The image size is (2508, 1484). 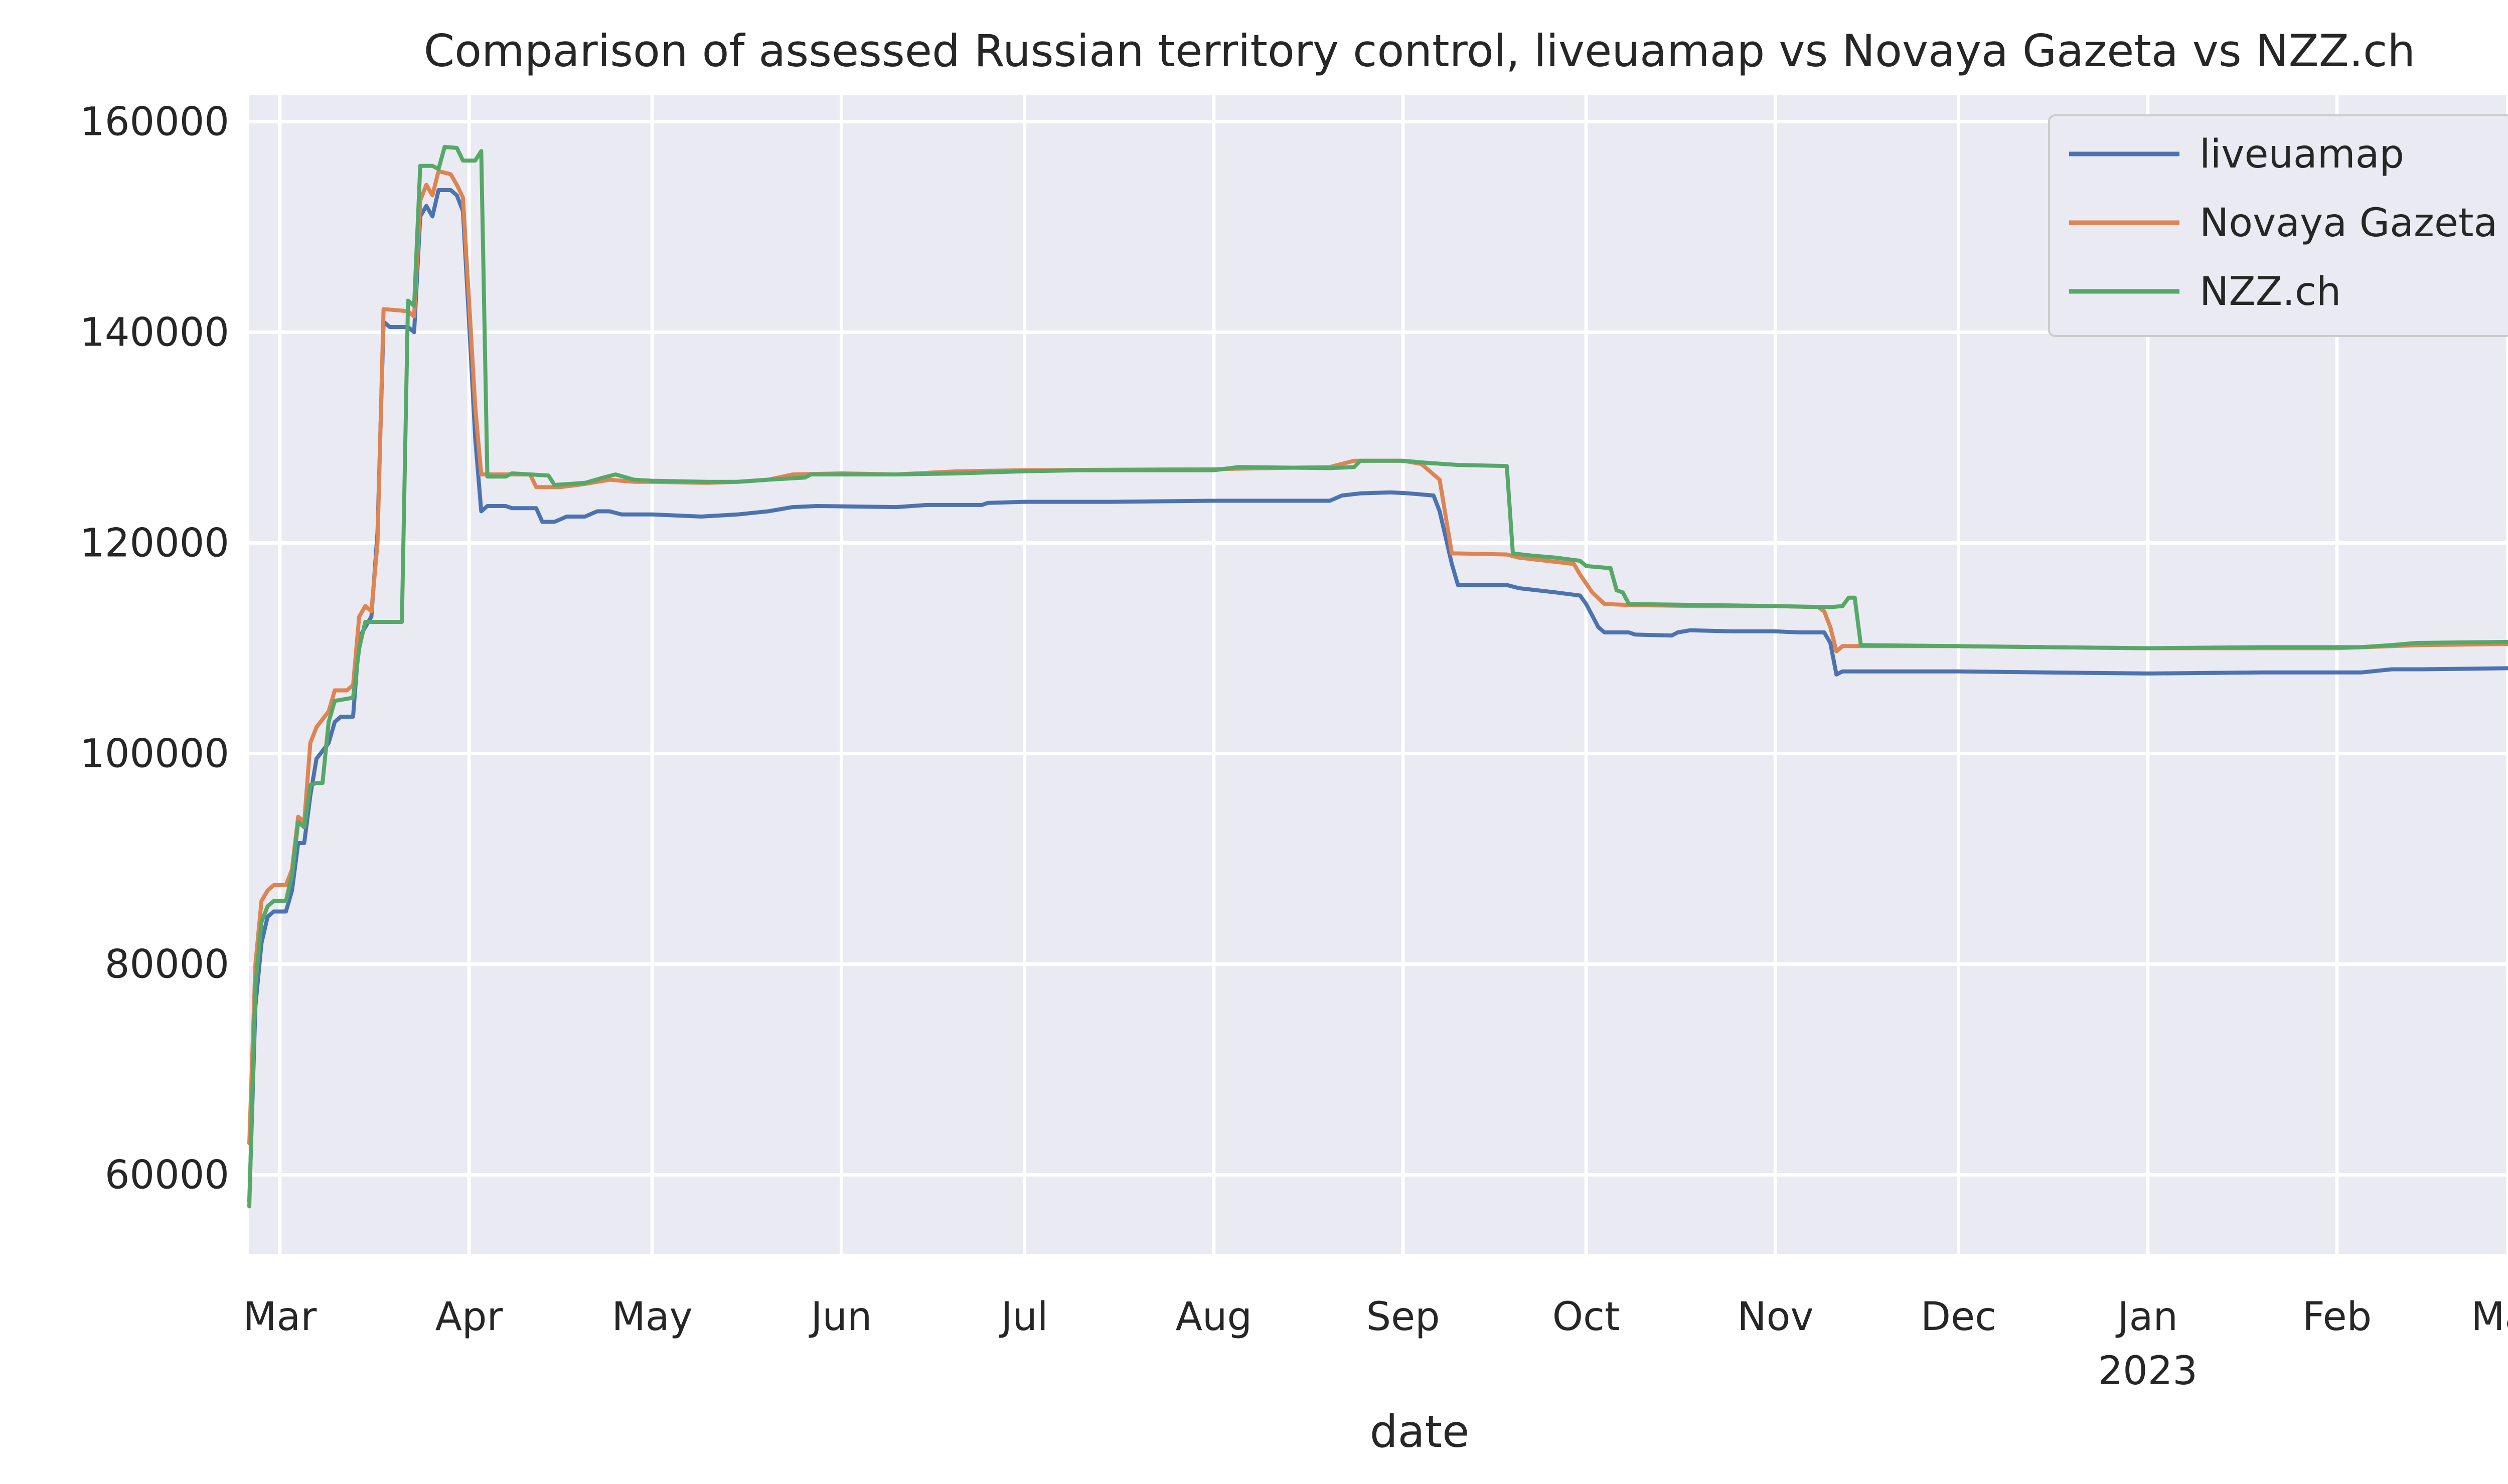 I want to click on x-axis-label: date, so click(x=1420, y=1431).